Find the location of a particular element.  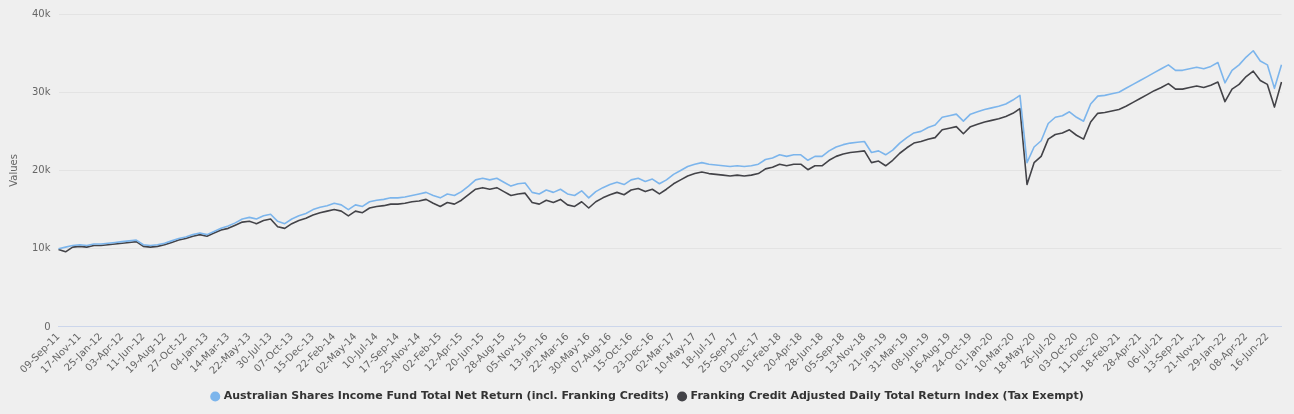

y-tick-label: 30k is located at coordinates (41, 91).